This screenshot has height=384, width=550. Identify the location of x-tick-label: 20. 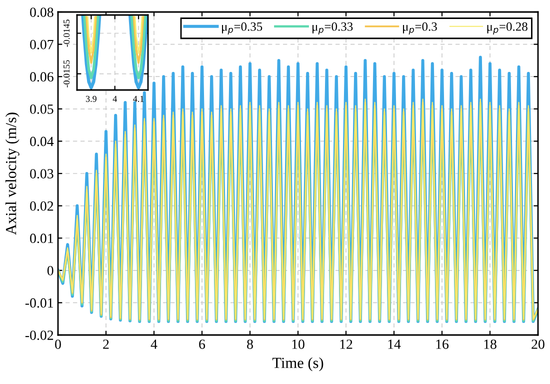
(538, 344).